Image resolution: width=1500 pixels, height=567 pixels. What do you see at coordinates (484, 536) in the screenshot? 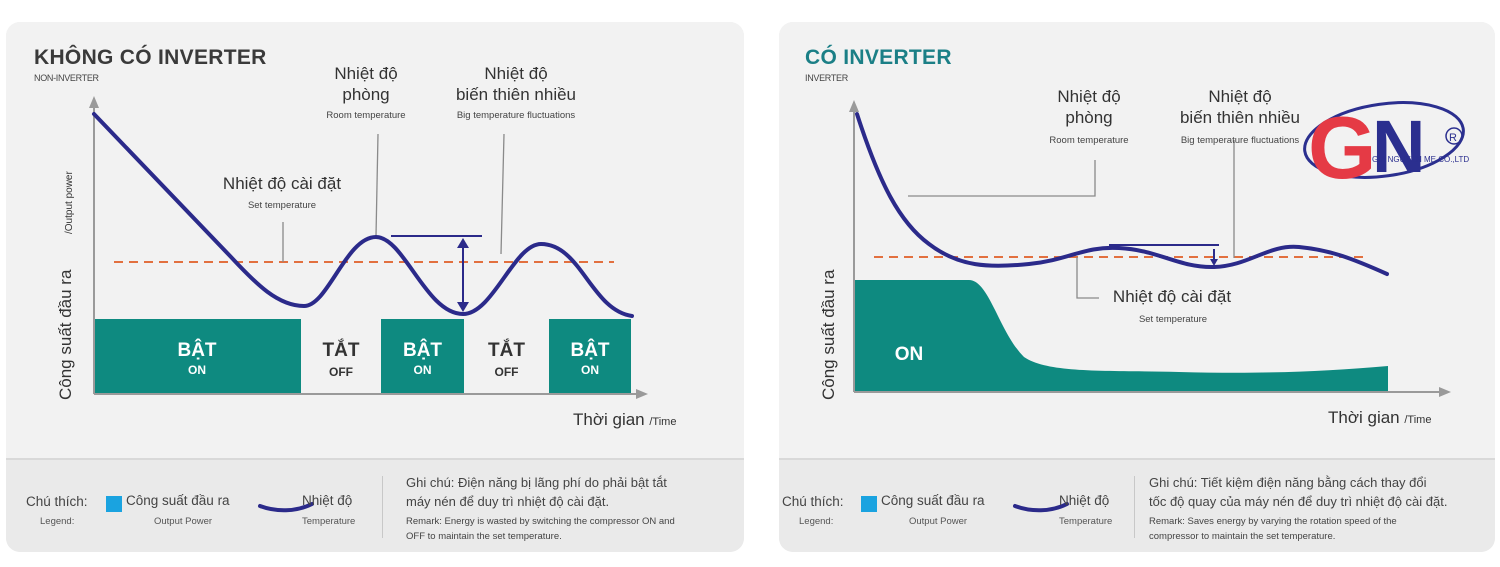
I see `note-en-line2: OFF to maintain the set temperature.` at bounding box center [484, 536].